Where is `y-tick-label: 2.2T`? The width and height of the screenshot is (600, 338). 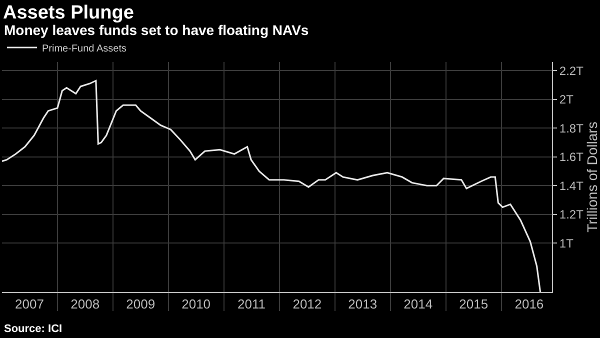 y-tick-label: 2.2T is located at coordinates (571, 71).